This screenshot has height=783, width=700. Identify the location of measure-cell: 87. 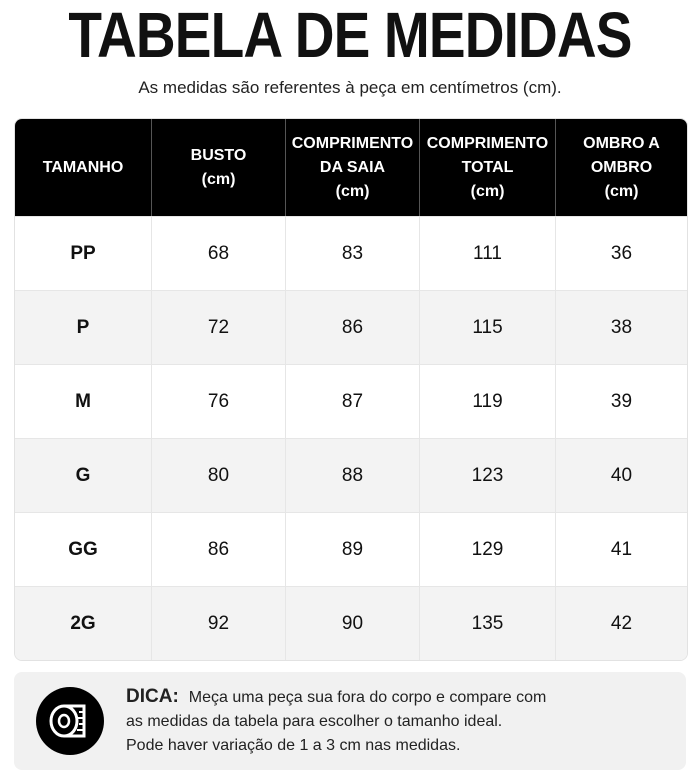
(352, 401).